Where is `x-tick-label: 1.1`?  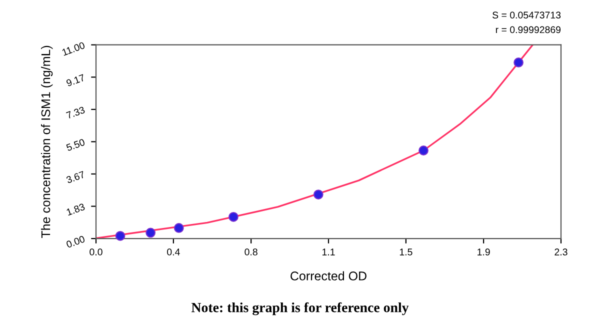 x-tick-label: 1.1 is located at coordinates (328, 252).